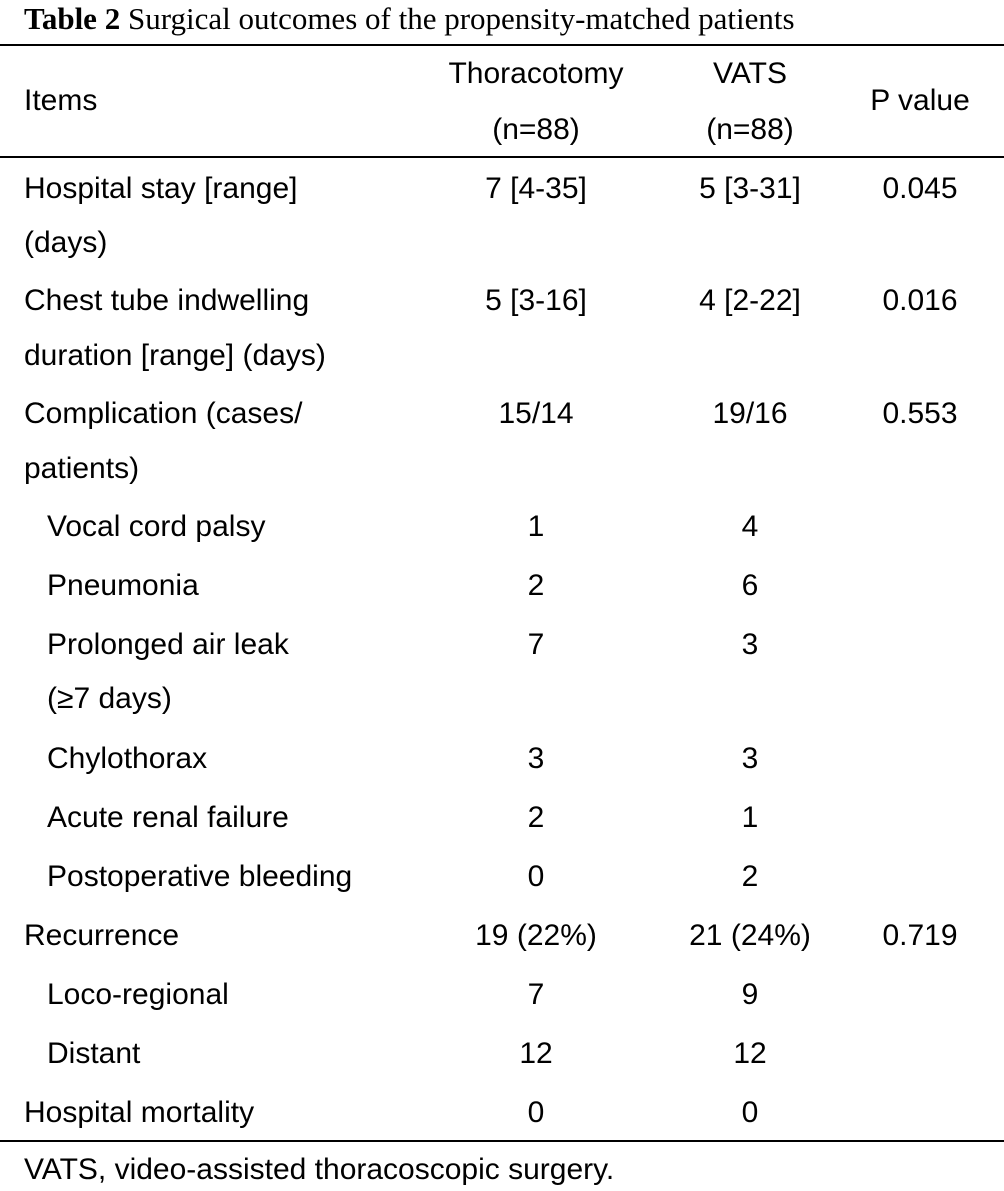 The image size is (1004, 1191). Describe the element at coordinates (123, 585) in the screenshot. I see `row-item: Pneumonia` at that location.